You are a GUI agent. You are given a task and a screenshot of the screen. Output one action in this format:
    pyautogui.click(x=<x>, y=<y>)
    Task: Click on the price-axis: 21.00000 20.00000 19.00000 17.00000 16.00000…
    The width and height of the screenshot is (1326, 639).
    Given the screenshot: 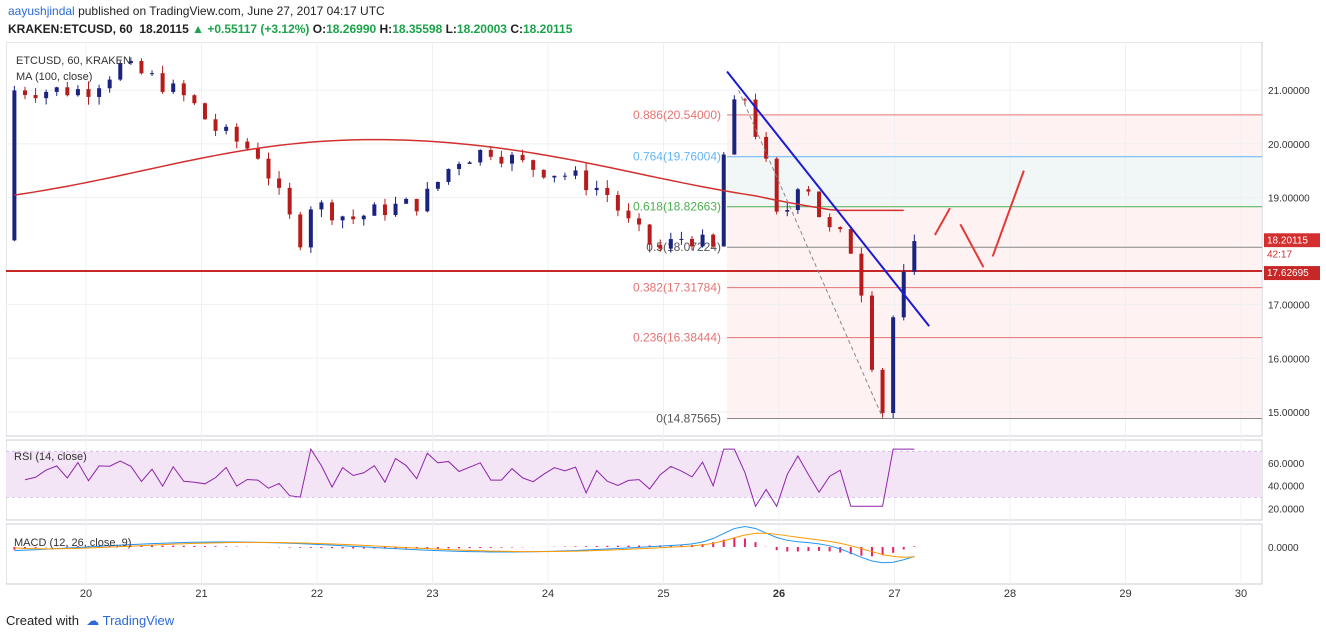 What is the action you would take?
    pyautogui.click(x=1289, y=320)
    